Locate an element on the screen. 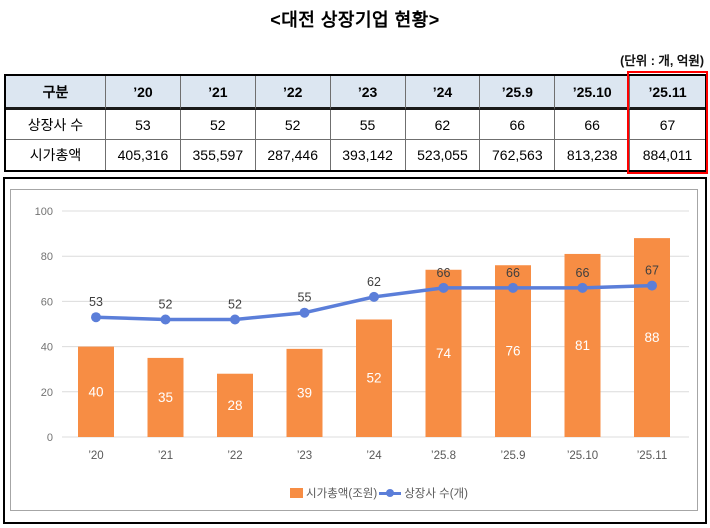 Image resolution: width=710 pixels, height=528 pixels. line-point-’25.10 is located at coordinates (582, 287).